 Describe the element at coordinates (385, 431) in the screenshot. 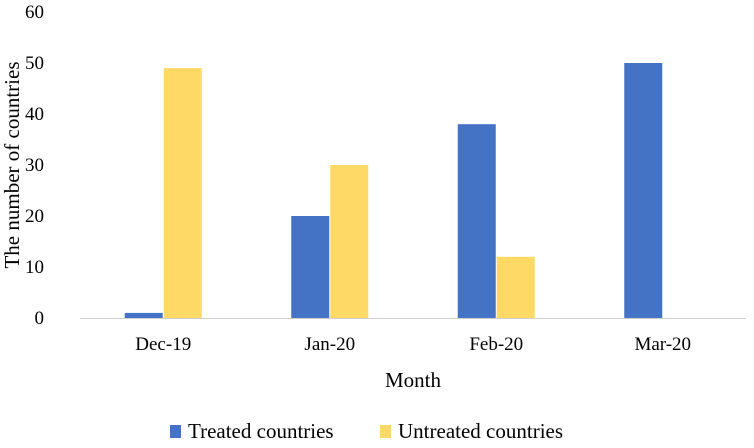

I see `legend-swatch-untreated` at that location.